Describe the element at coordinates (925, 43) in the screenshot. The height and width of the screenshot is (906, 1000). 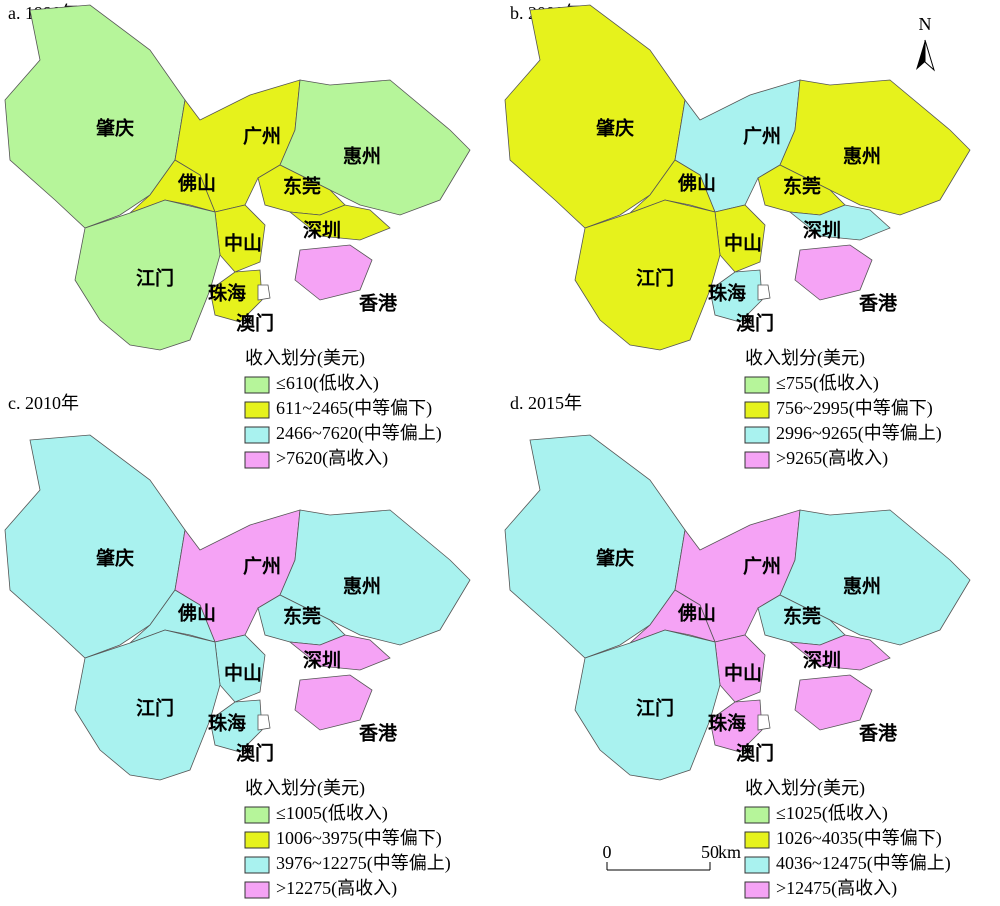
I see `north-arrow: N` at that location.